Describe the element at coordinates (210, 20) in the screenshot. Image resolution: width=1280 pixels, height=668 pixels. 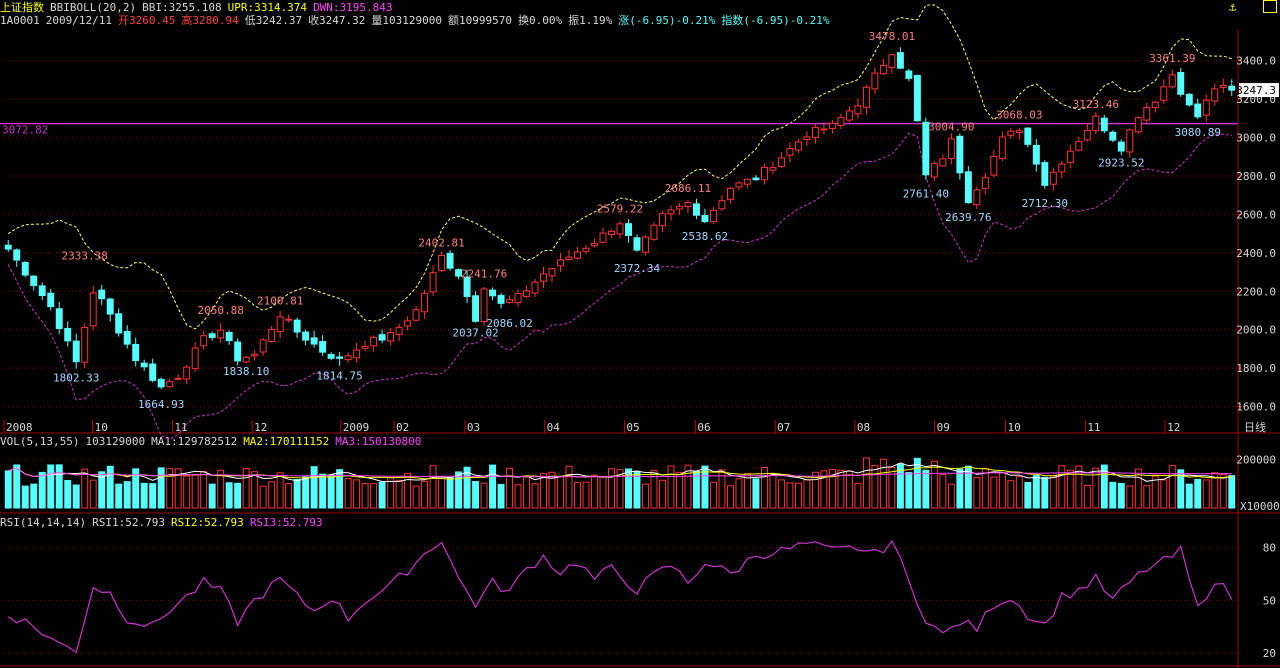
I see `high-value: 高3280.94` at that location.